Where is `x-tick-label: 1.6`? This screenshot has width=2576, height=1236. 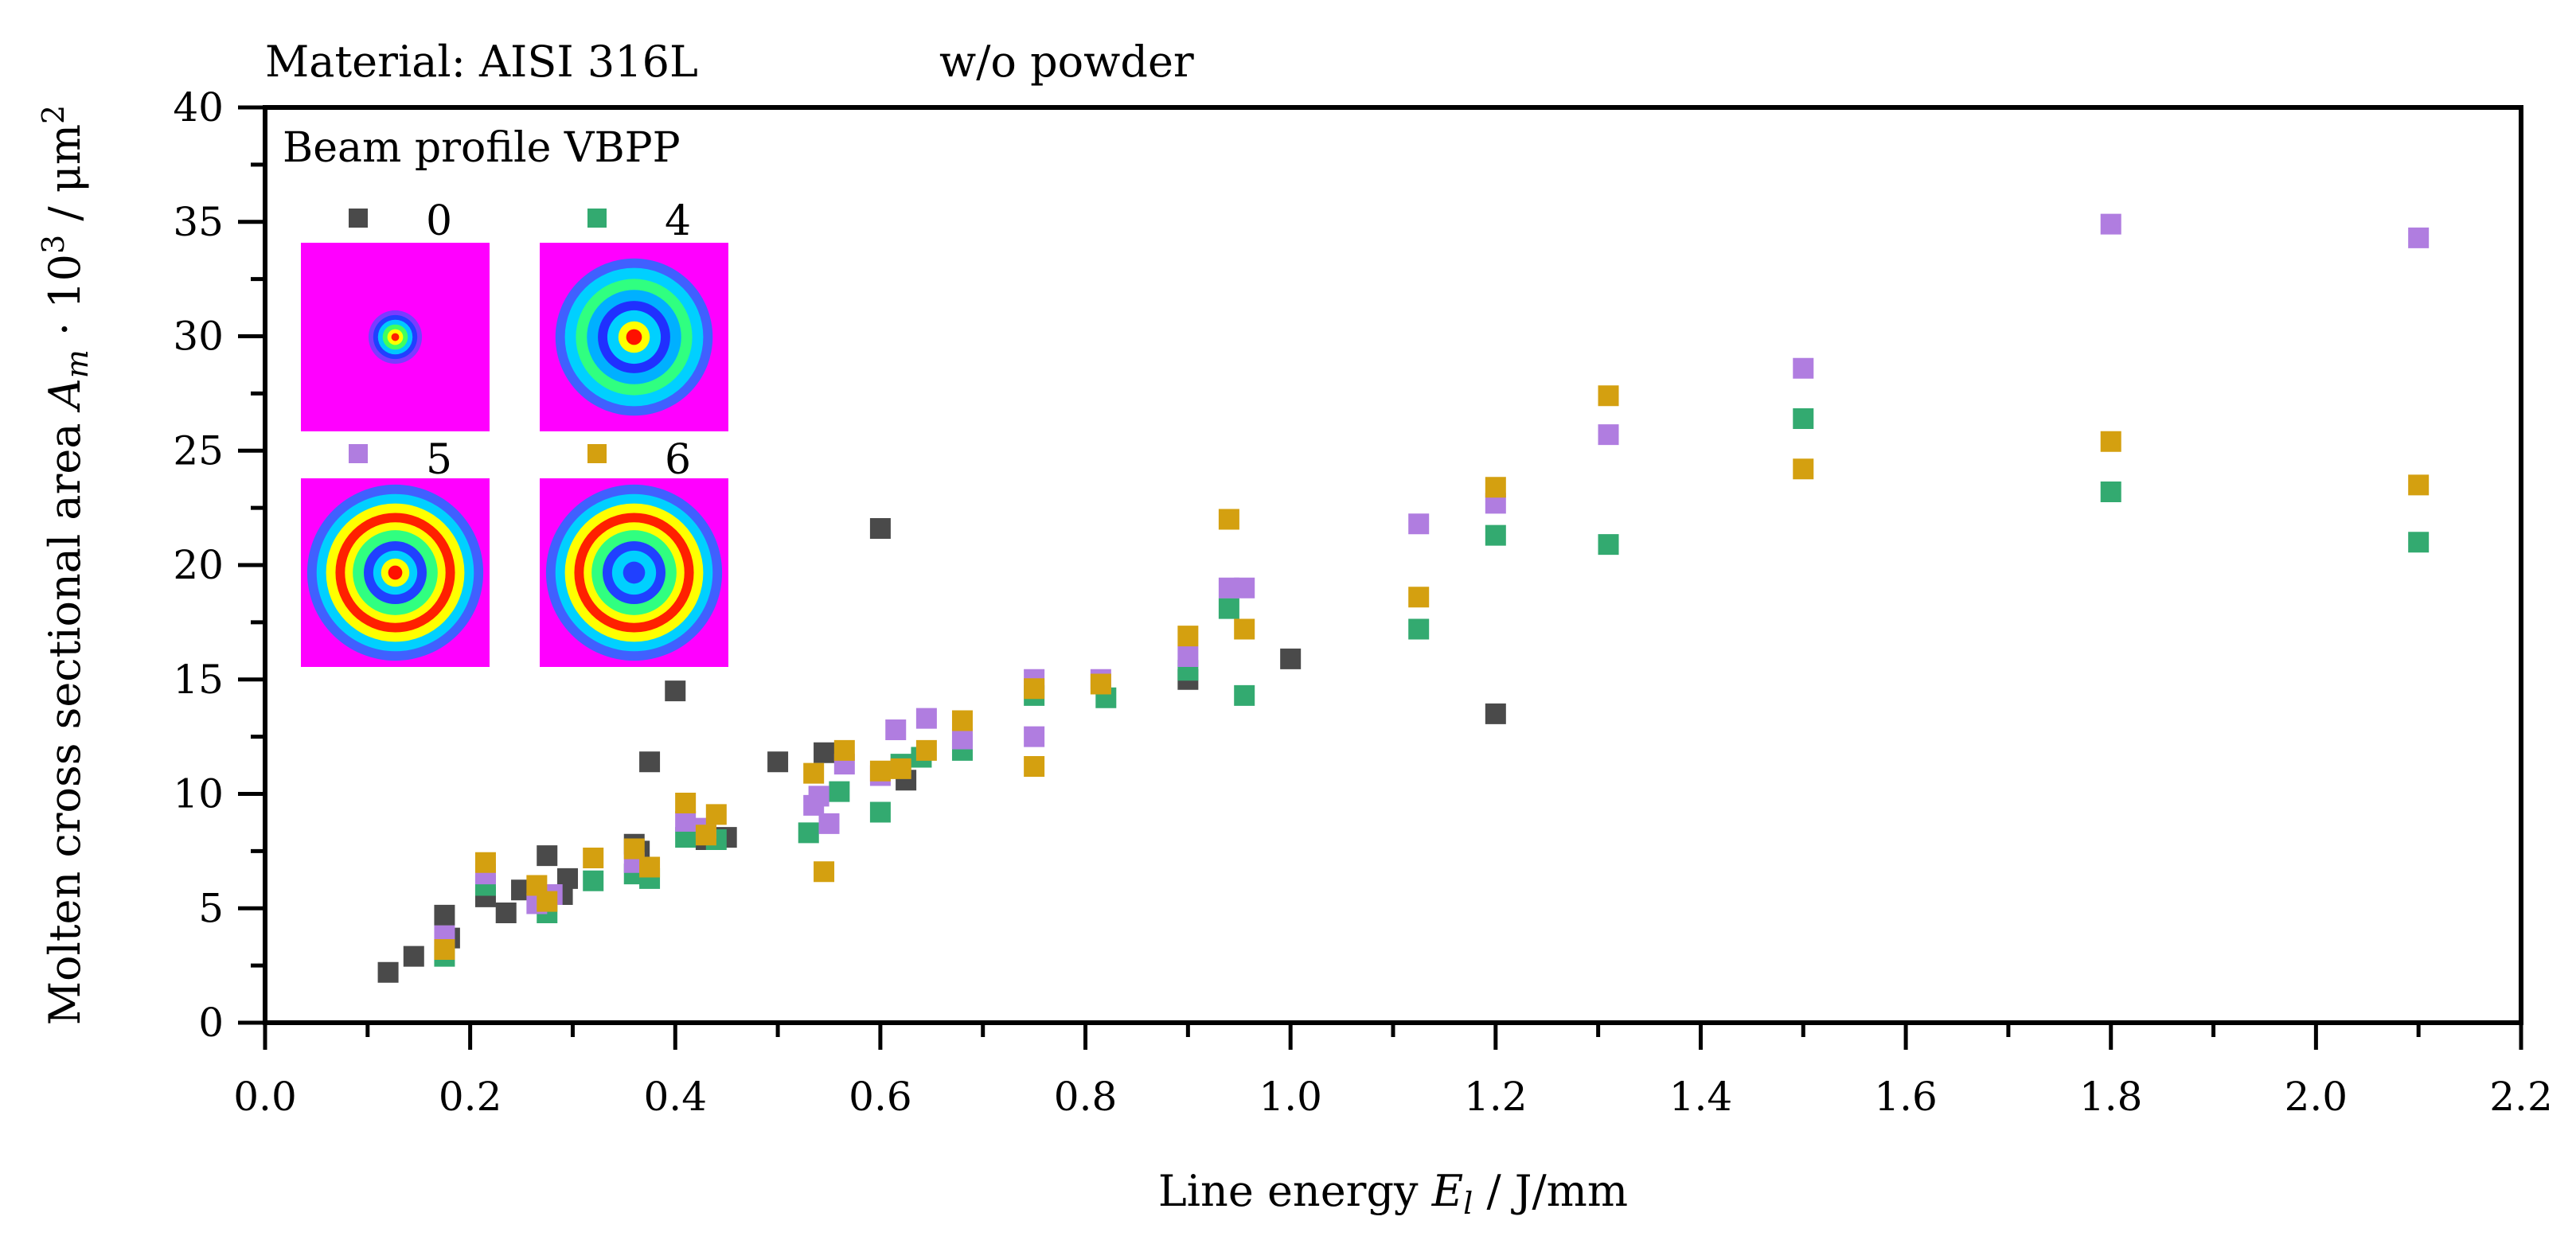 x-tick-label: 1.6 is located at coordinates (1906, 1097).